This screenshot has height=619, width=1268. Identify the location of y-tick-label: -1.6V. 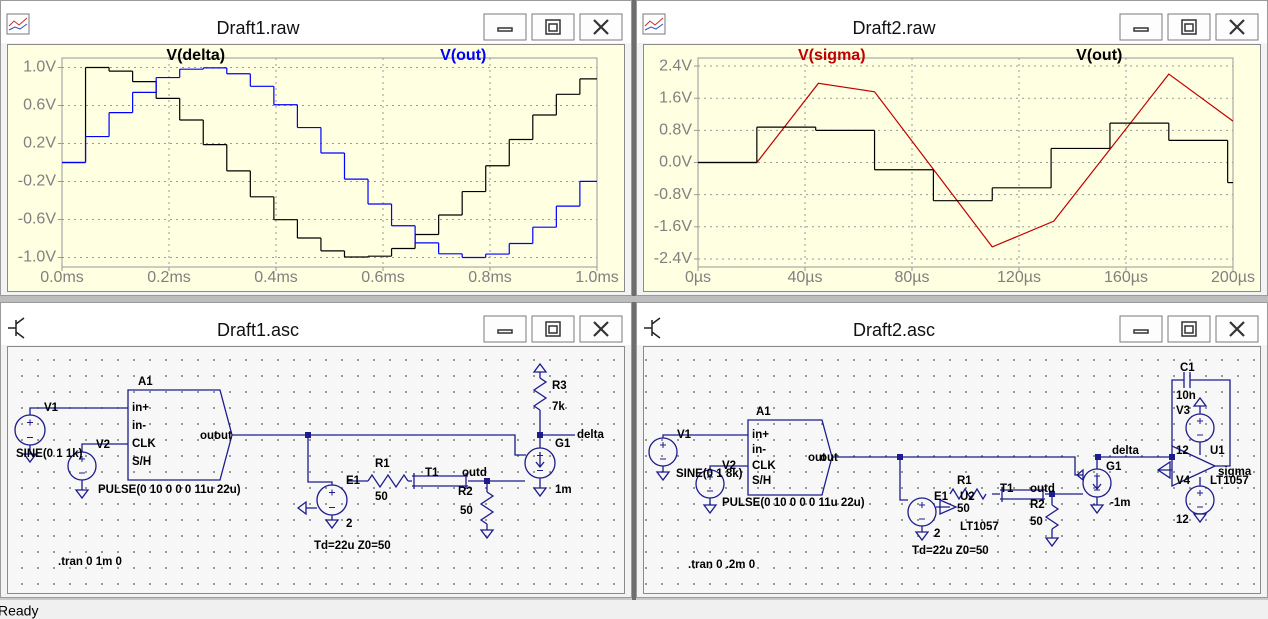
(673, 226).